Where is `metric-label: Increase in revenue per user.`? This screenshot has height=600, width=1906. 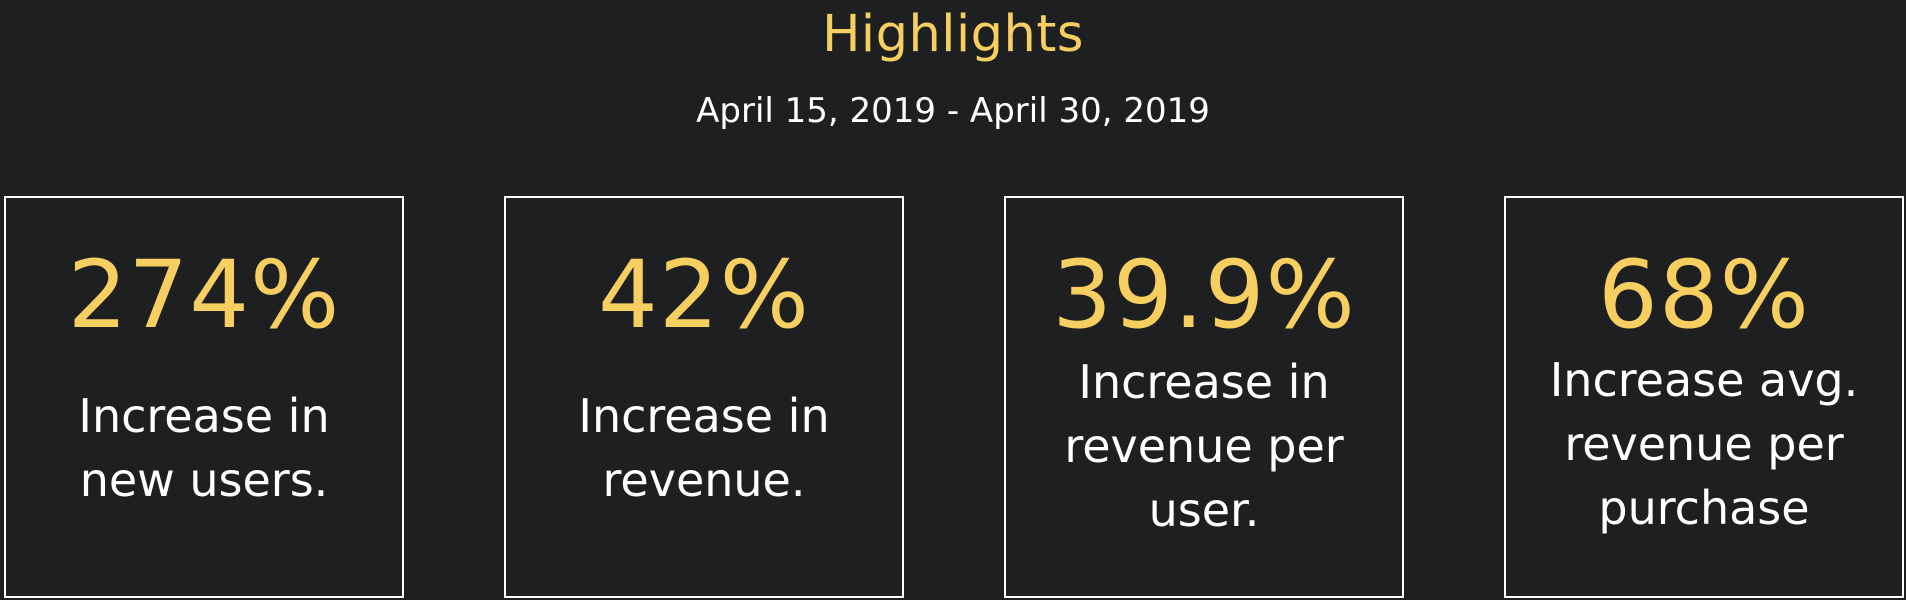
metric-label: Increase in revenue per user. is located at coordinates (1204, 446).